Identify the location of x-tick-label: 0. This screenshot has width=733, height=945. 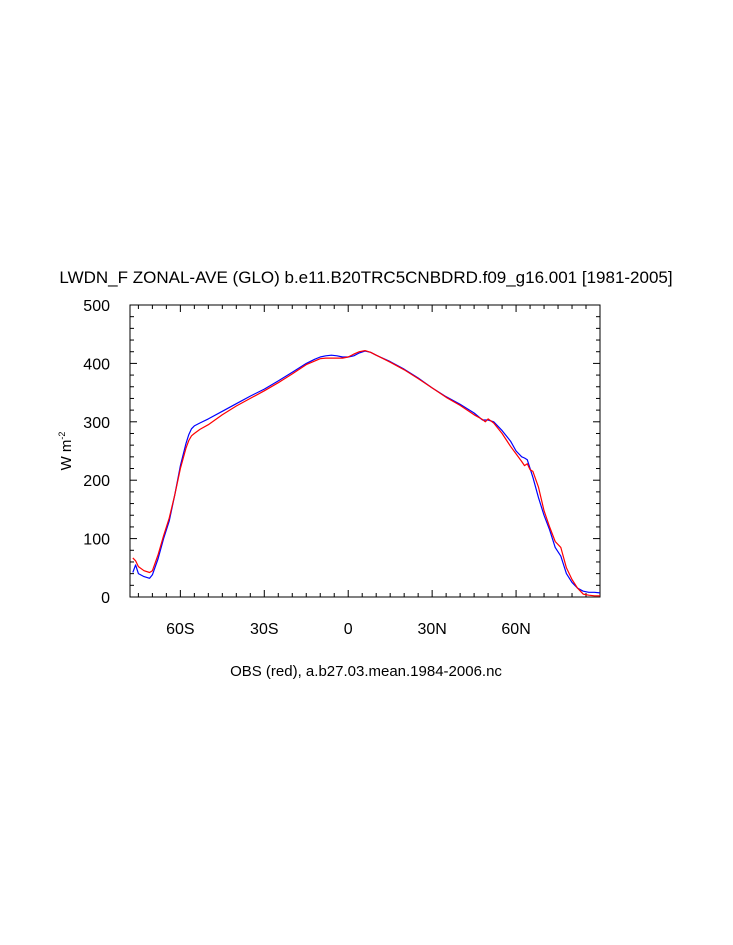
(348, 629).